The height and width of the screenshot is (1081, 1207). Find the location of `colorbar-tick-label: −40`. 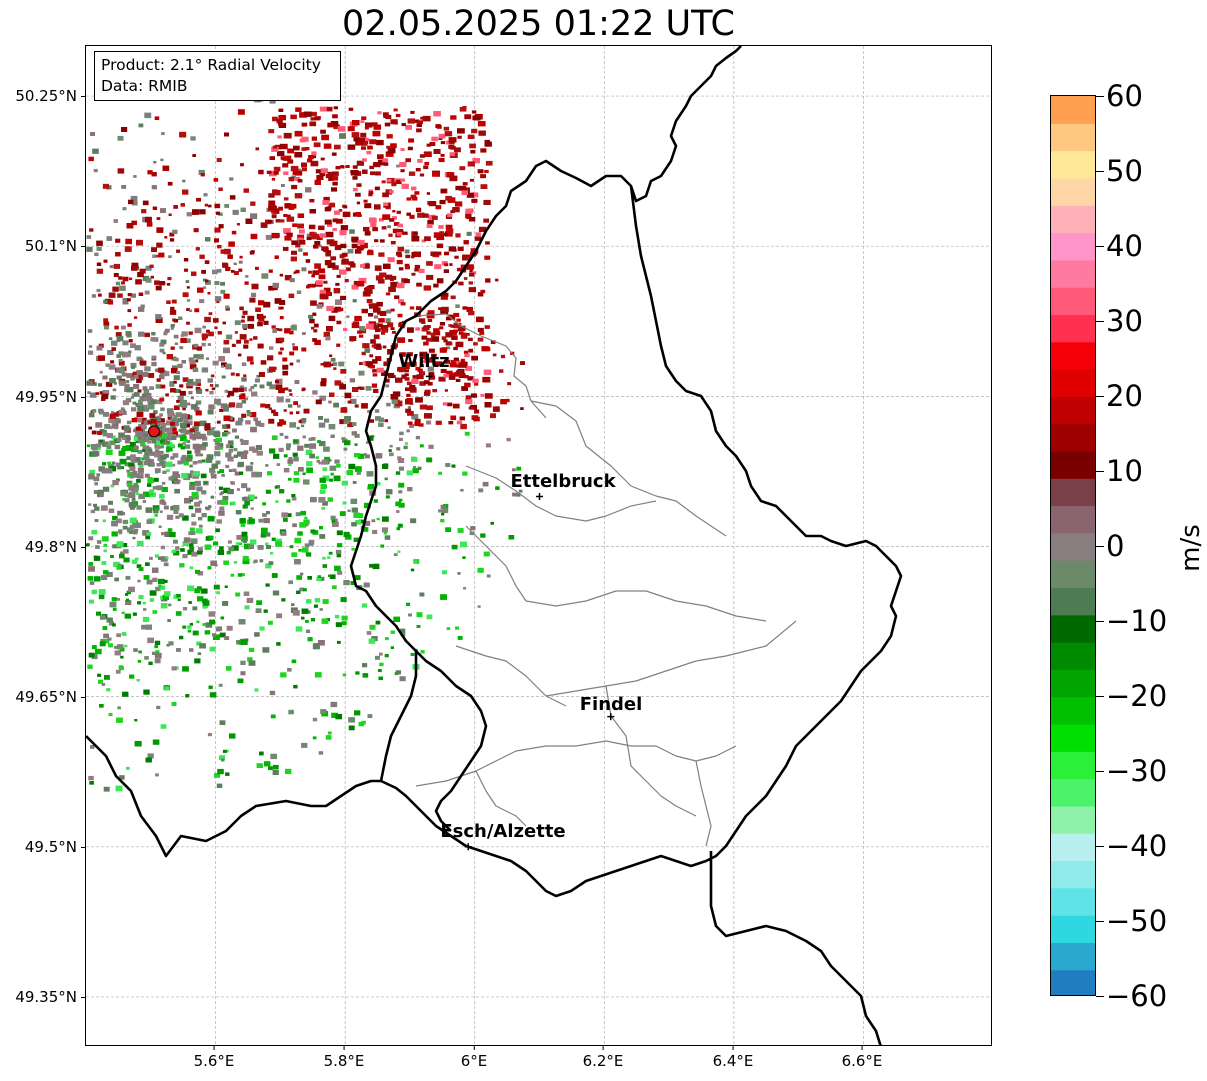

colorbar-tick-label: −40 is located at coordinates (1131, 846).